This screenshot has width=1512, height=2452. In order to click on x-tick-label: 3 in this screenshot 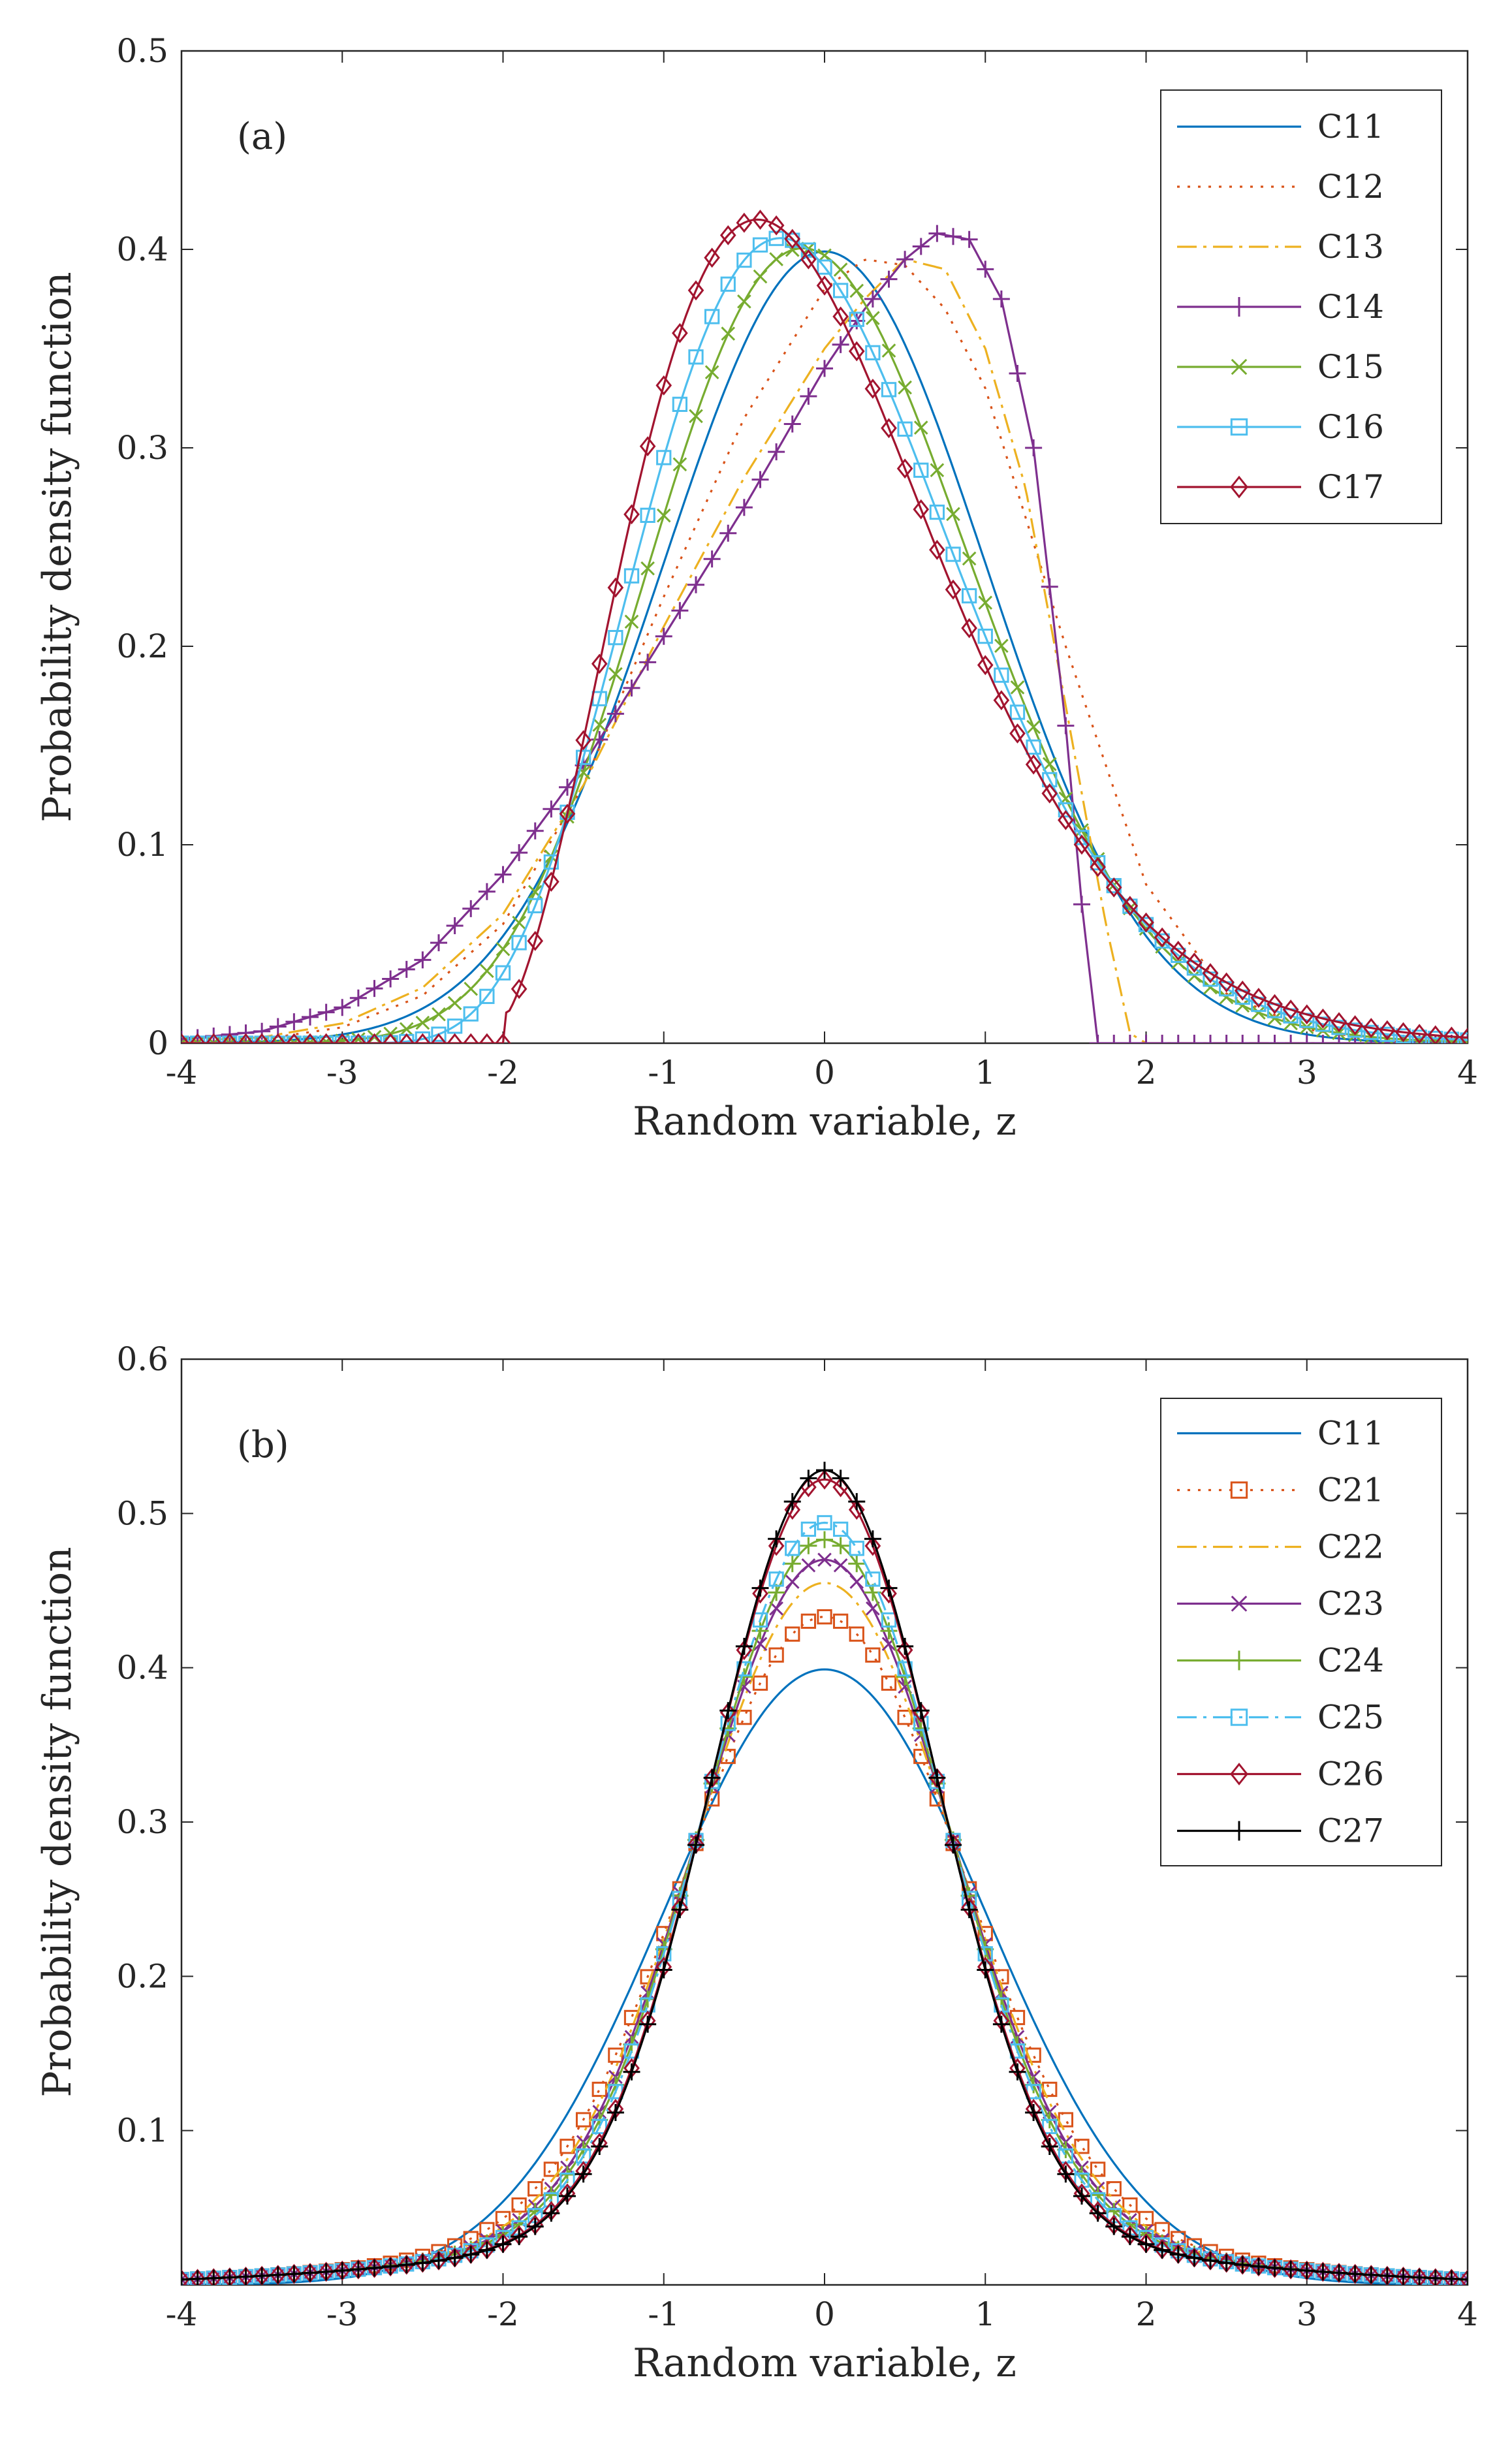, I will do `click(1307, 2314)`.